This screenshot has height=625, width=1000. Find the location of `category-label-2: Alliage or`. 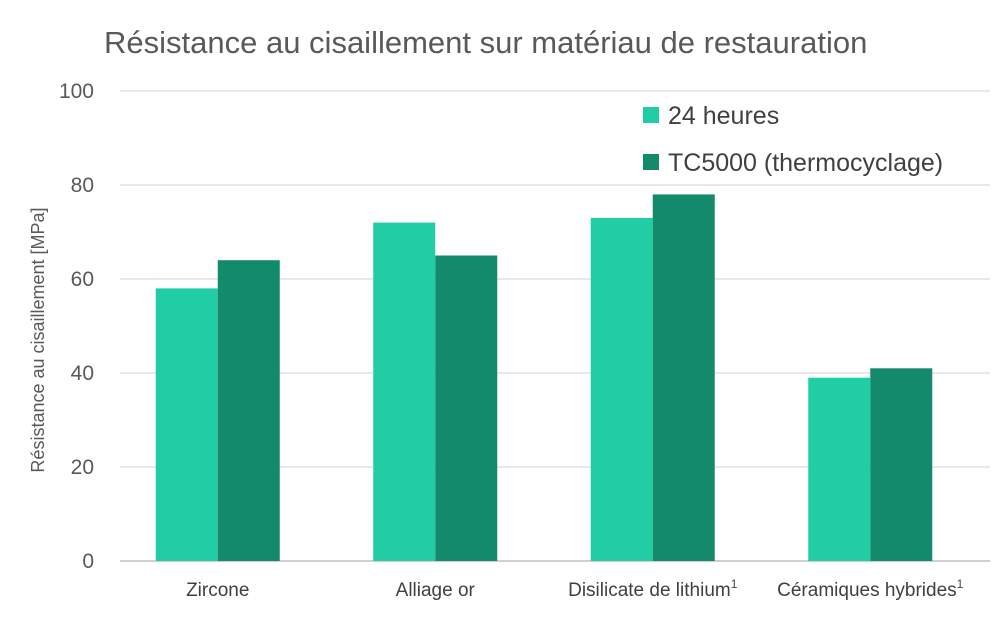

category-label-2: Alliage or is located at coordinates (436, 590).